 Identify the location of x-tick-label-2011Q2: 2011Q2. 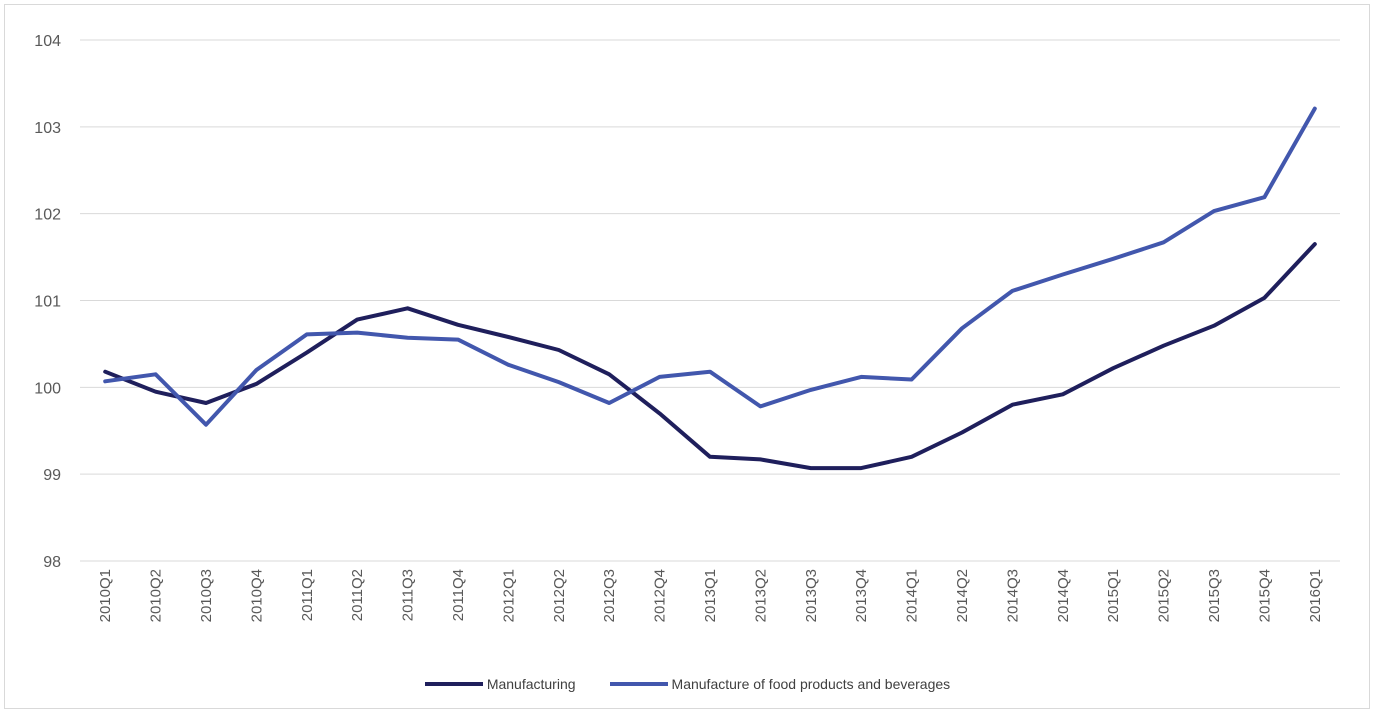
(357, 595).